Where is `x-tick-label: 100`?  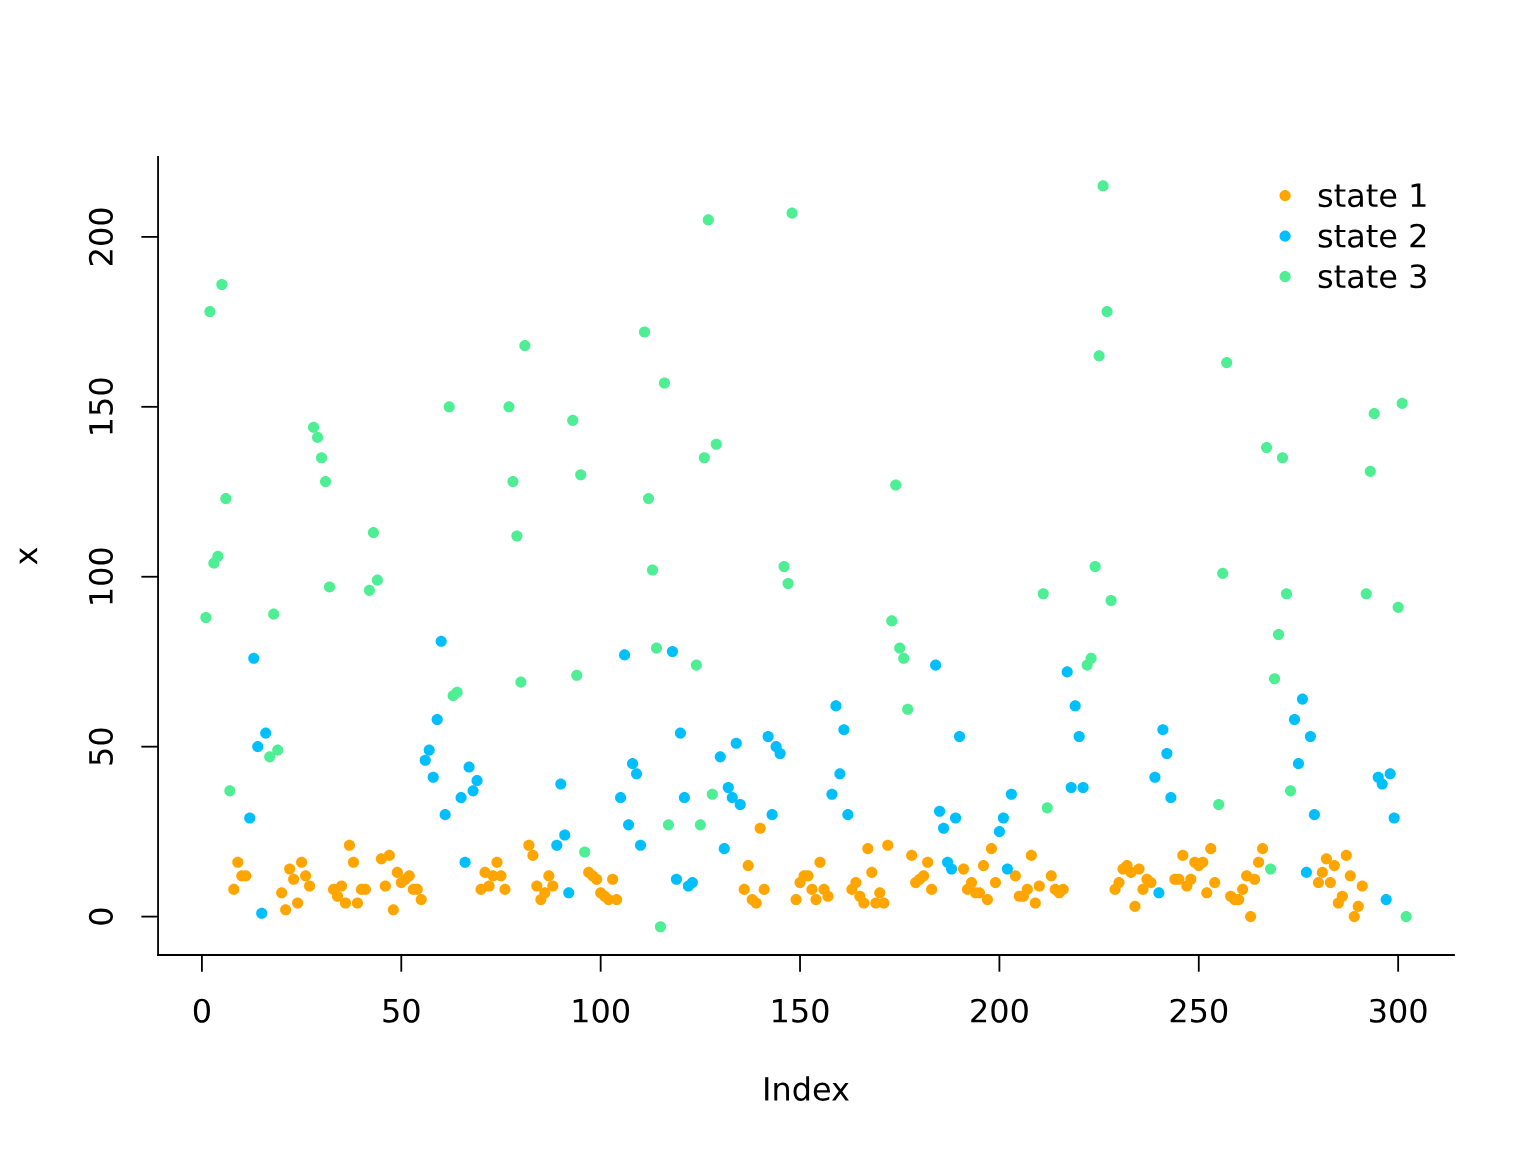 x-tick-label: 100 is located at coordinates (601, 1010).